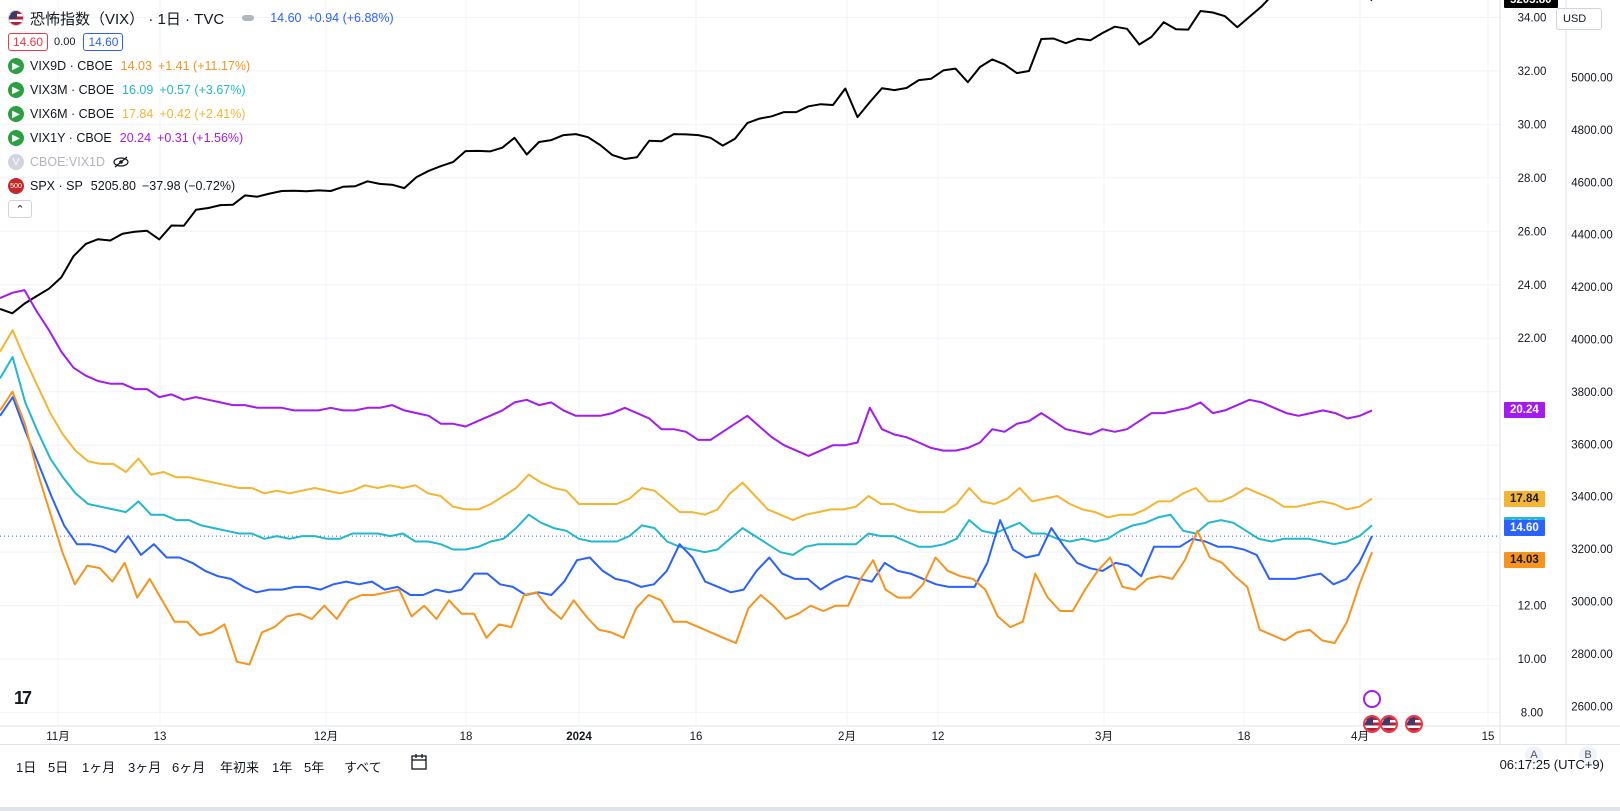 The height and width of the screenshot is (811, 1620). What do you see at coordinates (71, 138) in the screenshot?
I see `series-name: VIX1Y · CBOE` at bounding box center [71, 138].